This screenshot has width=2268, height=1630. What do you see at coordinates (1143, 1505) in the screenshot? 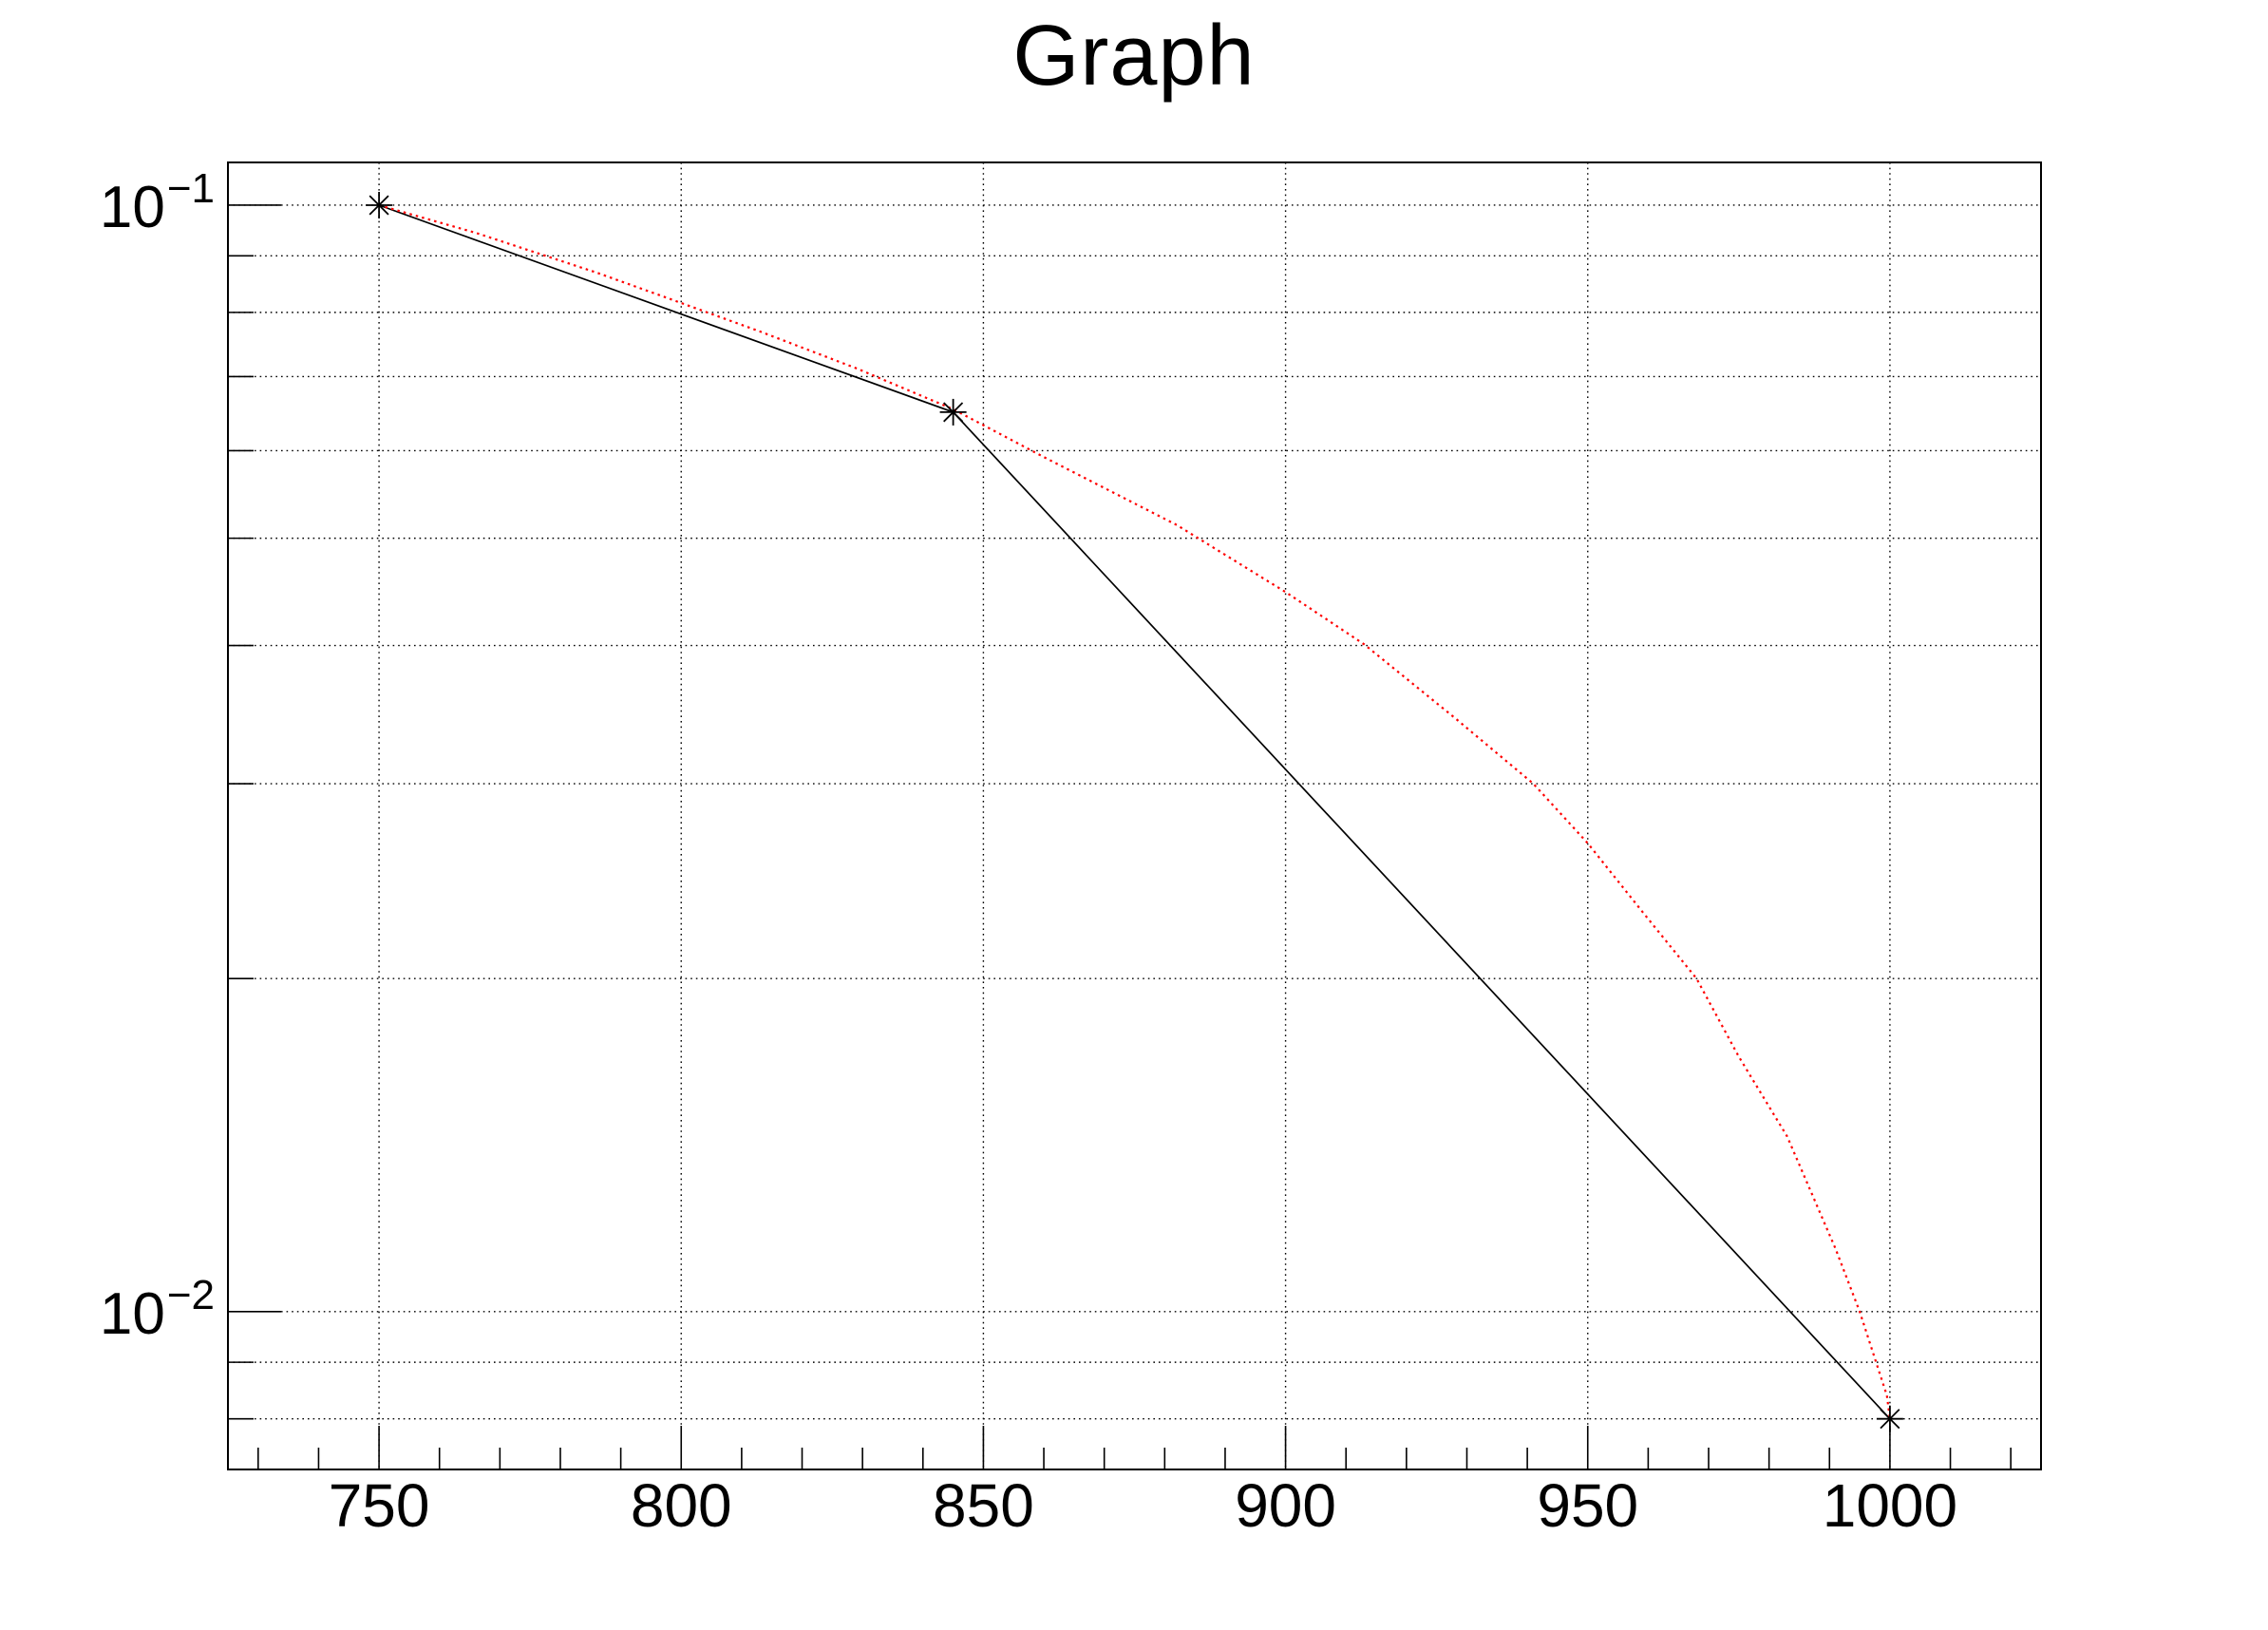
I see `x-tick-labels: 750 800 850 900 950 1000` at bounding box center [1143, 1505].